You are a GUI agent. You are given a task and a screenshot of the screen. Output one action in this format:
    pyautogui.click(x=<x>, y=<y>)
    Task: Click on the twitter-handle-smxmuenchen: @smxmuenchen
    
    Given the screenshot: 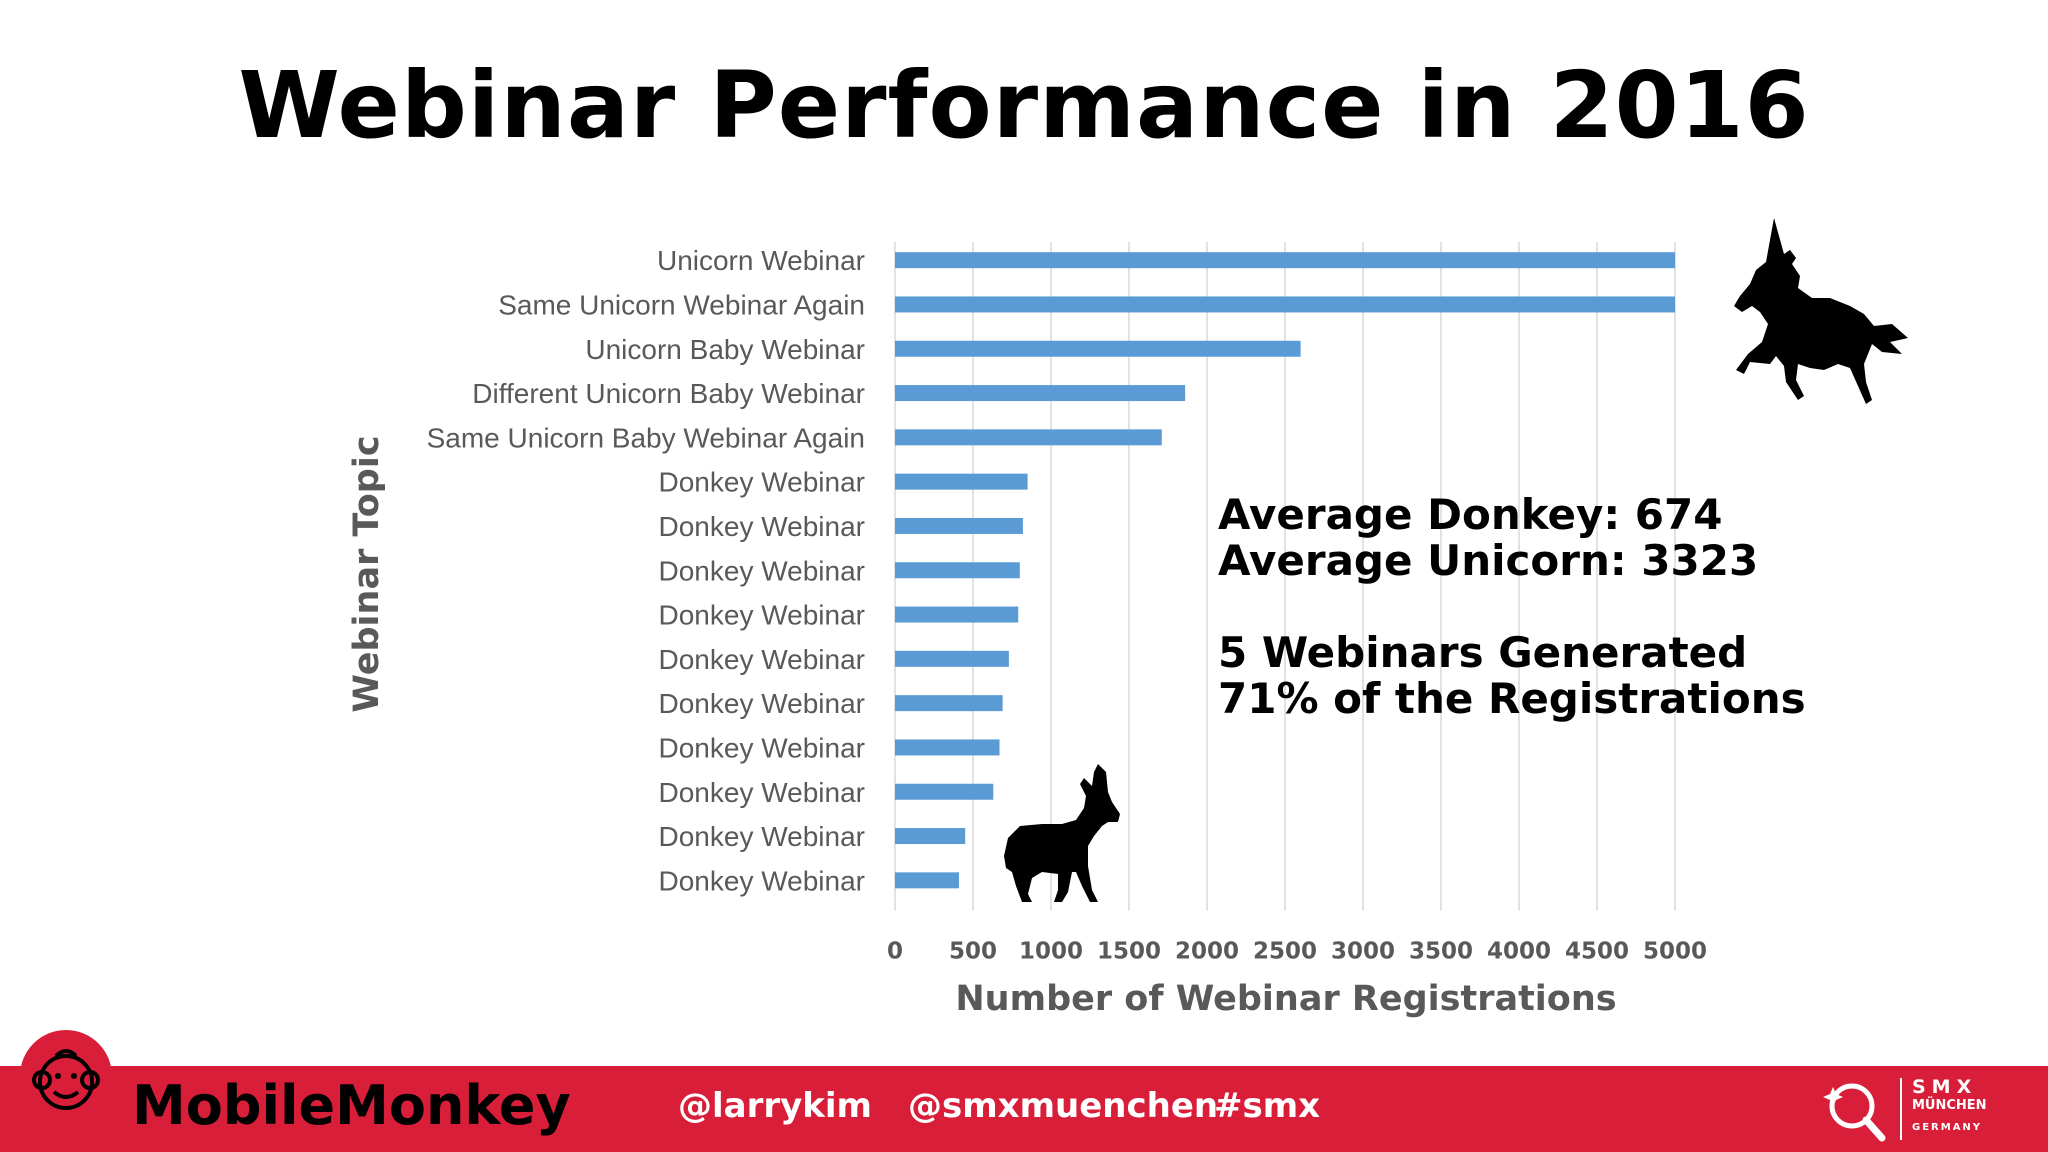 What is the action you would take?
    pyautogui.click(x=1063, y=1106)
    